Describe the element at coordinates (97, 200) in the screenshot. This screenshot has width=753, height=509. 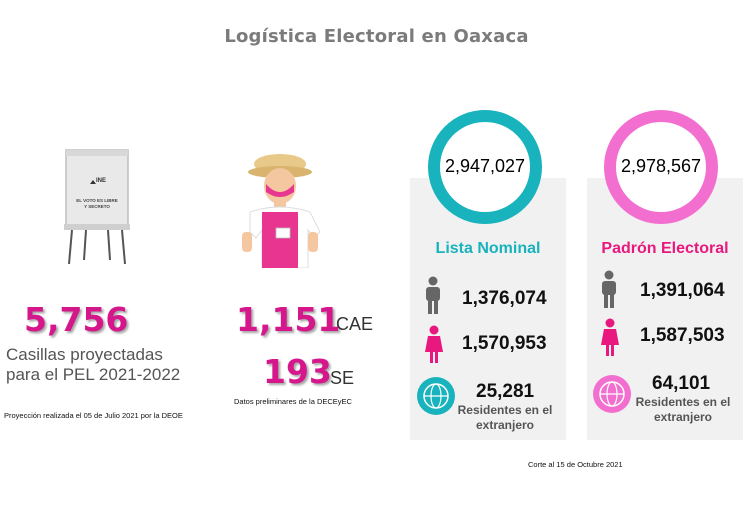
I see `booth-label-line1: EL VOTO ES LIBRE` at that location.